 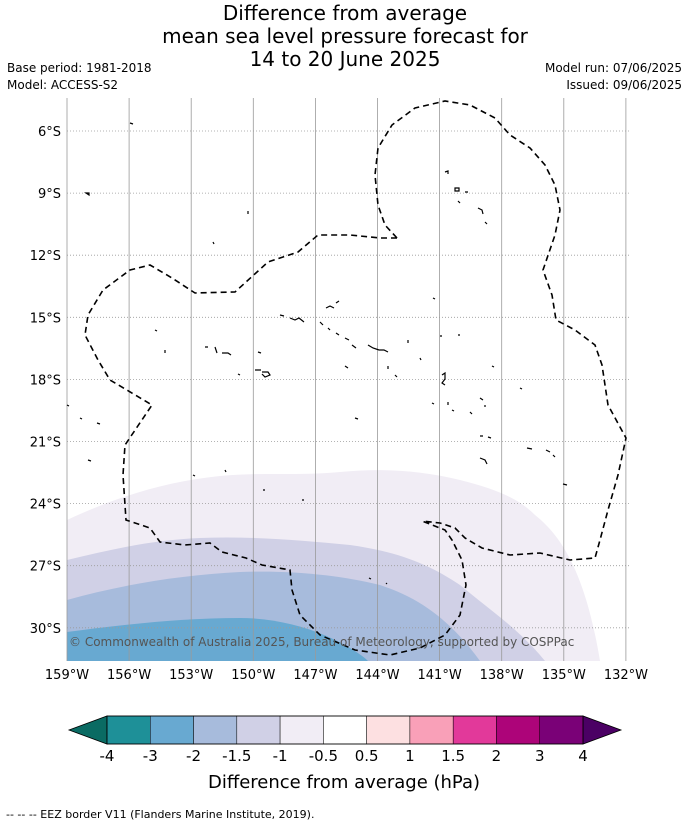 What do you see at coordinates (45, 567) in the screenshot?
I see `latitude-label: 27°S` at bounding box center [45, 567].